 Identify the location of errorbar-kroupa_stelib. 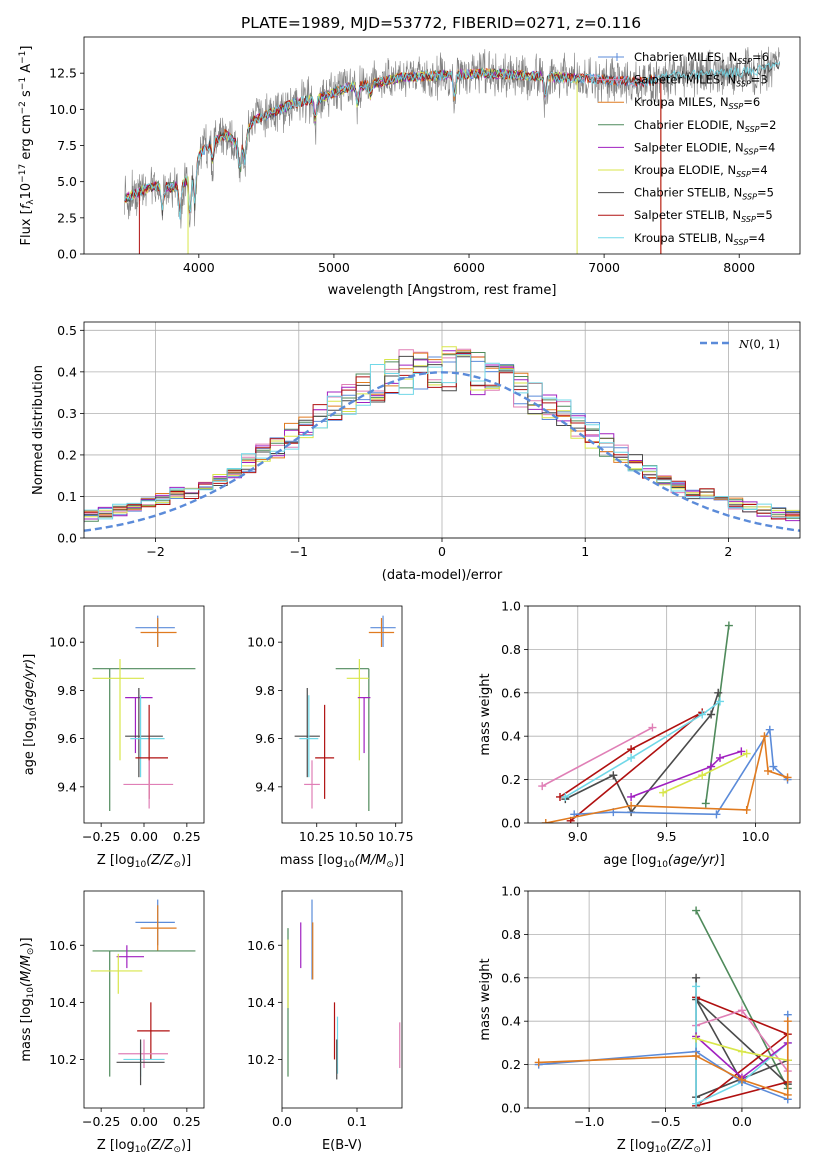
(309, 736).